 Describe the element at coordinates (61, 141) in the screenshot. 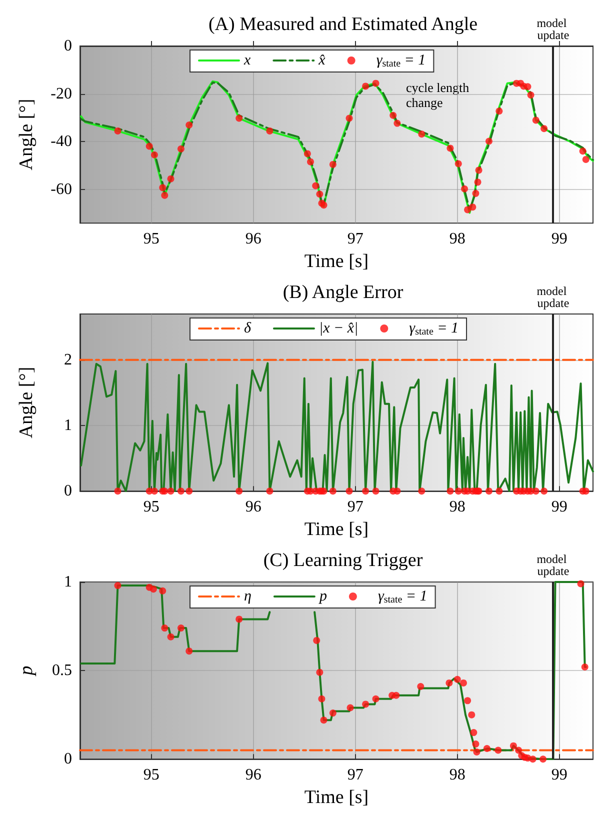

I see `y-tick-label: -40` at that location.